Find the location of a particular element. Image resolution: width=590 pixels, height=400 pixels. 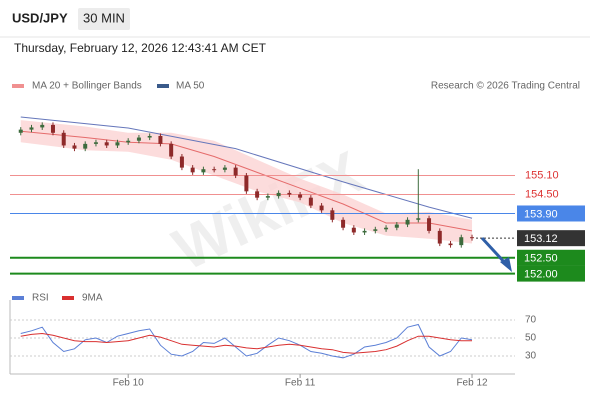

forecast-arrowhead is located at coordinates (506, 264).